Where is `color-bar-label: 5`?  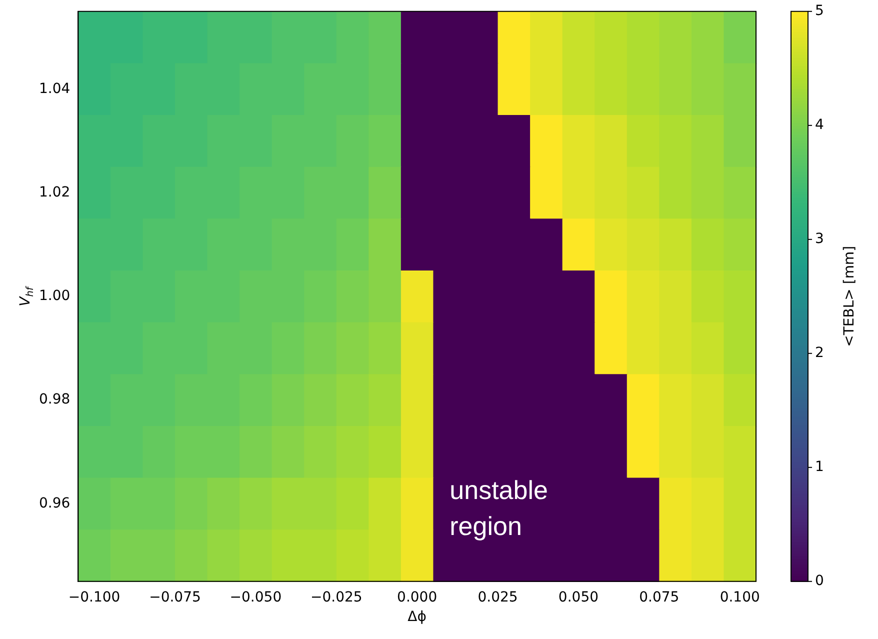 color-bar-label: 5 is located at coordinates (819, 11).